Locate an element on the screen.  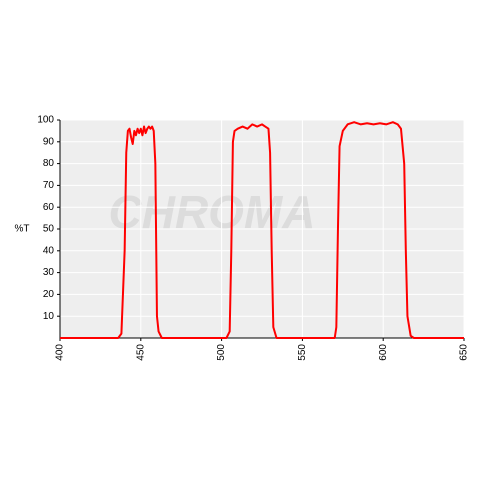
y-tick-label: 20 is located at coordinates (49, 294).